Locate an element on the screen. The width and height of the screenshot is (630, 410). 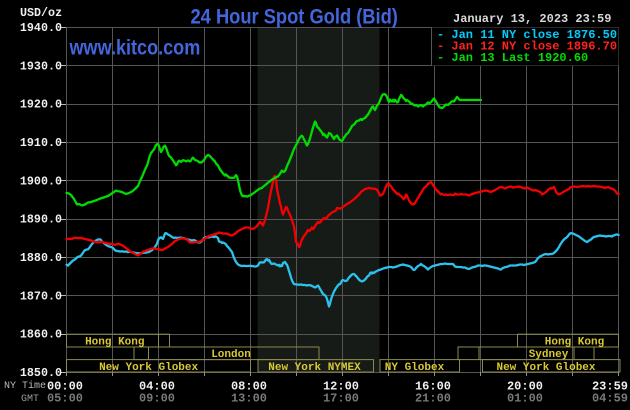
svg-text: USD/oz is located at coordinates (41, 13).